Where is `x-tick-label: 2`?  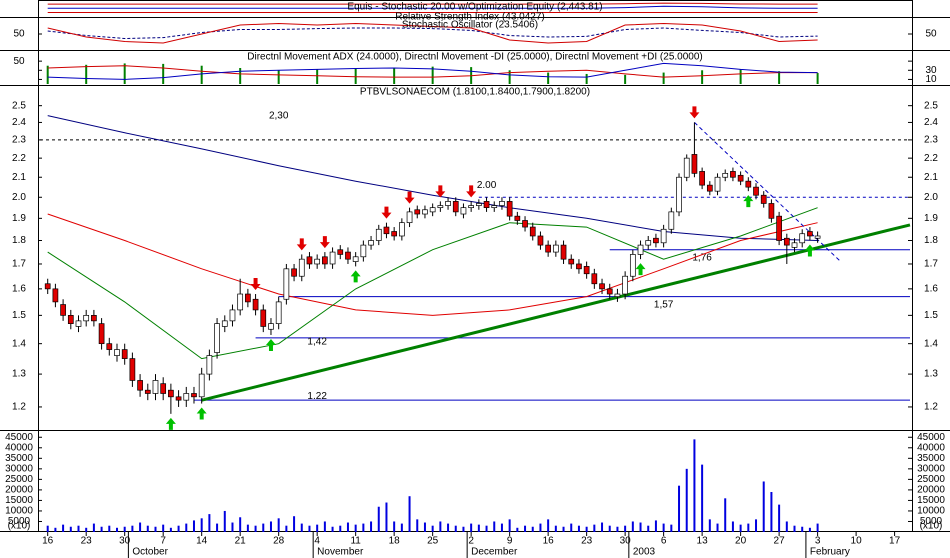 x-tick-label: 2 is located at coordinates (471, 541).